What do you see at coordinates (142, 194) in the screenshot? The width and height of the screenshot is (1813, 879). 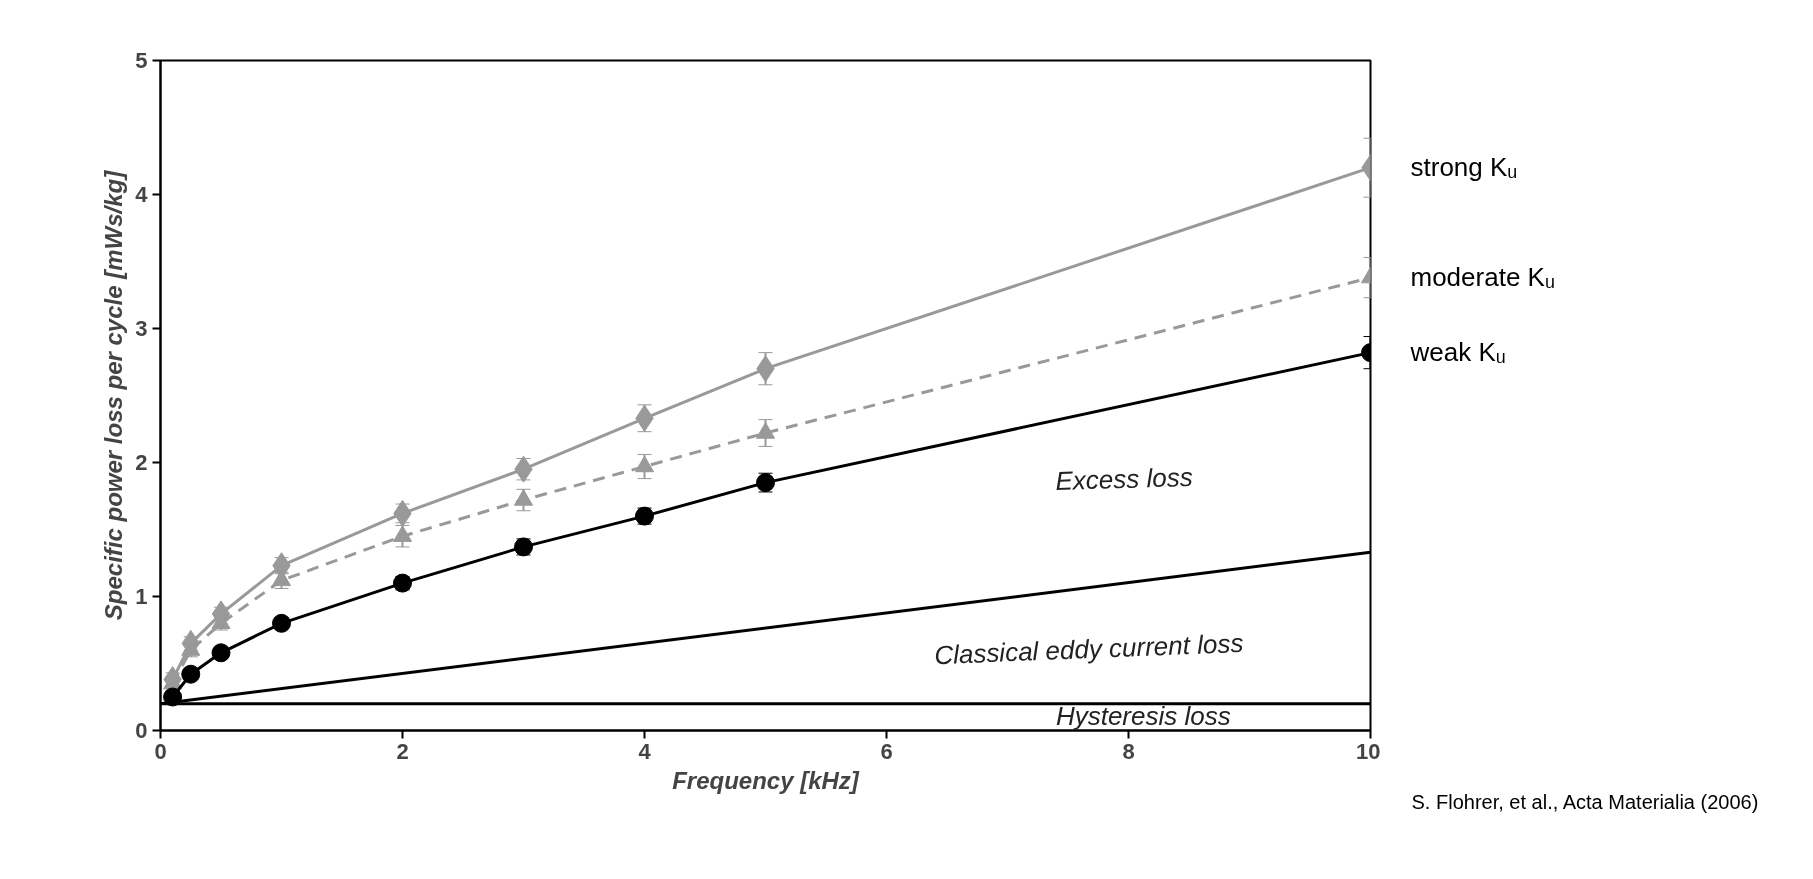 I see `y-tick-label: 4` at bounding box center [142, 194].